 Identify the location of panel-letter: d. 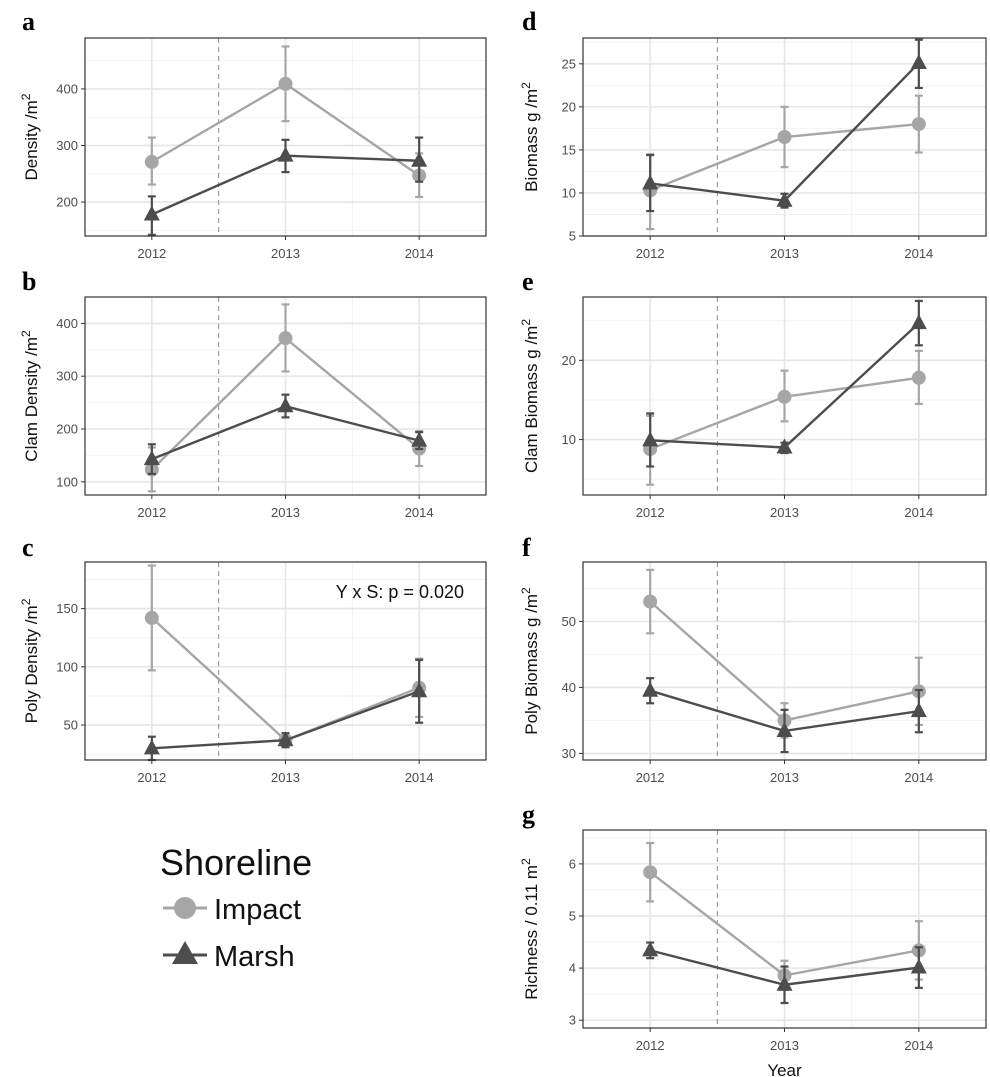
(529, 21).